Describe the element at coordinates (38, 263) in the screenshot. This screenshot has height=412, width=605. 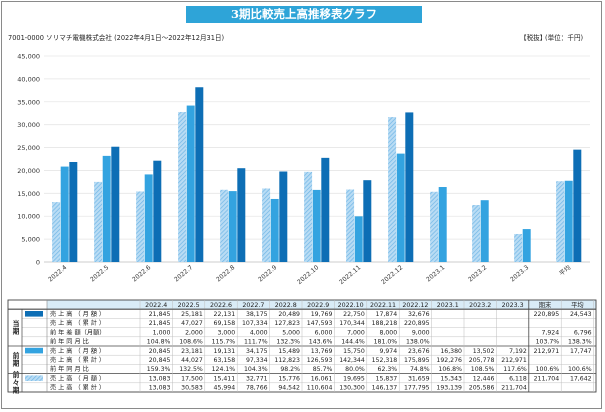
I see `y-tick-label: 0` at that location.